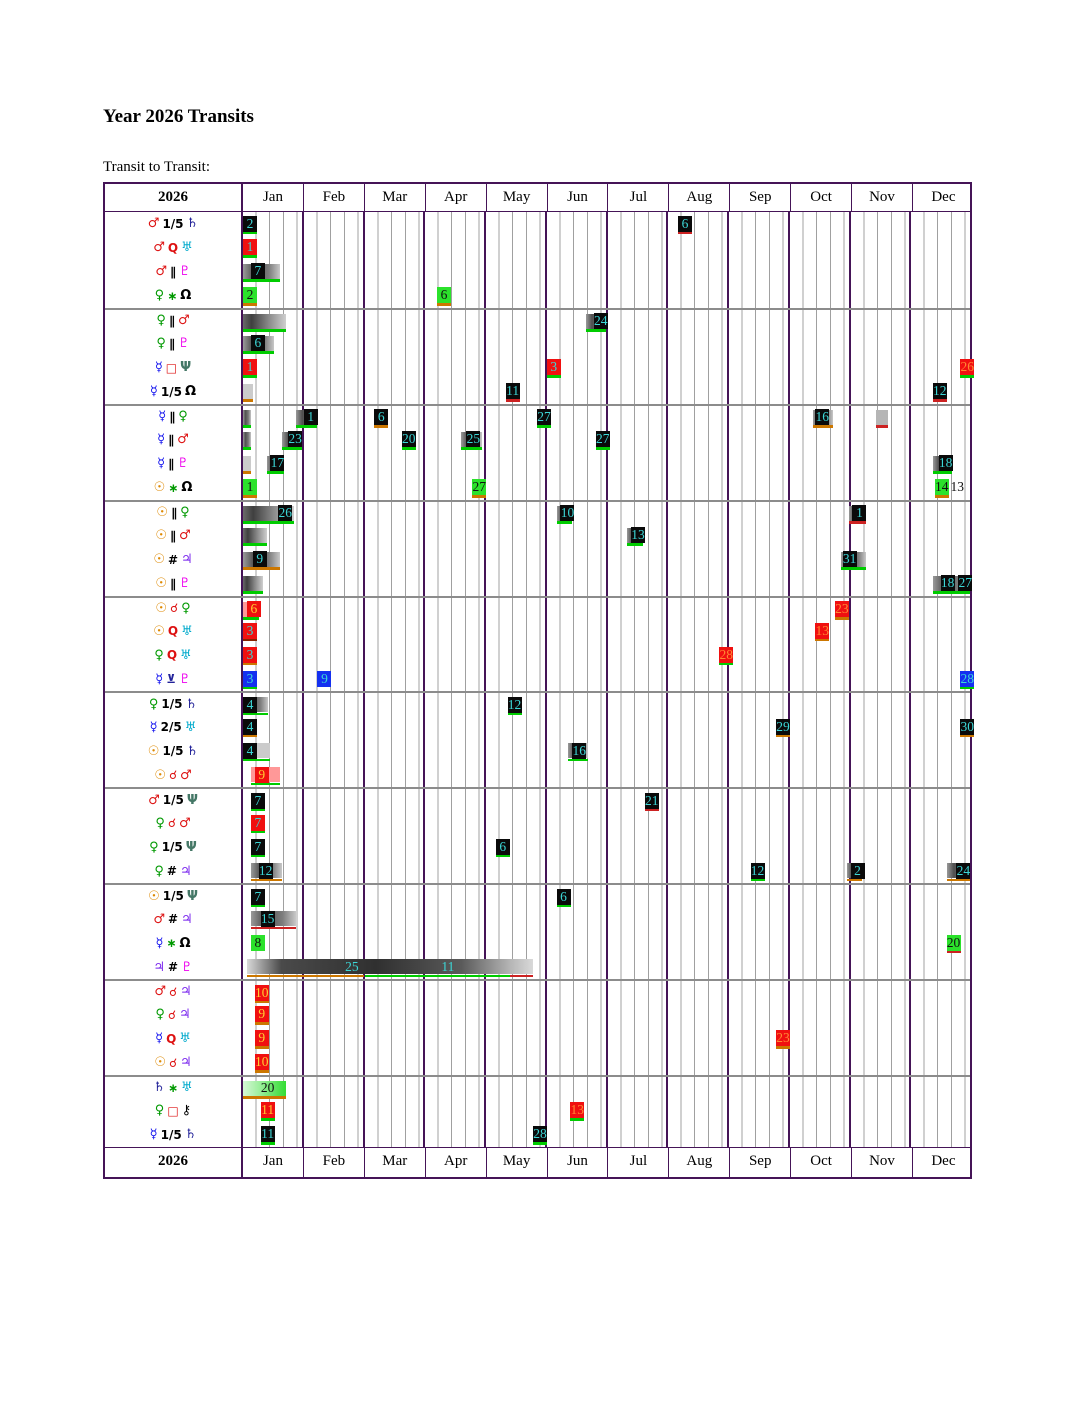  I want to click on planet2-glyph-icon: ⚷, so click(186, 1111).